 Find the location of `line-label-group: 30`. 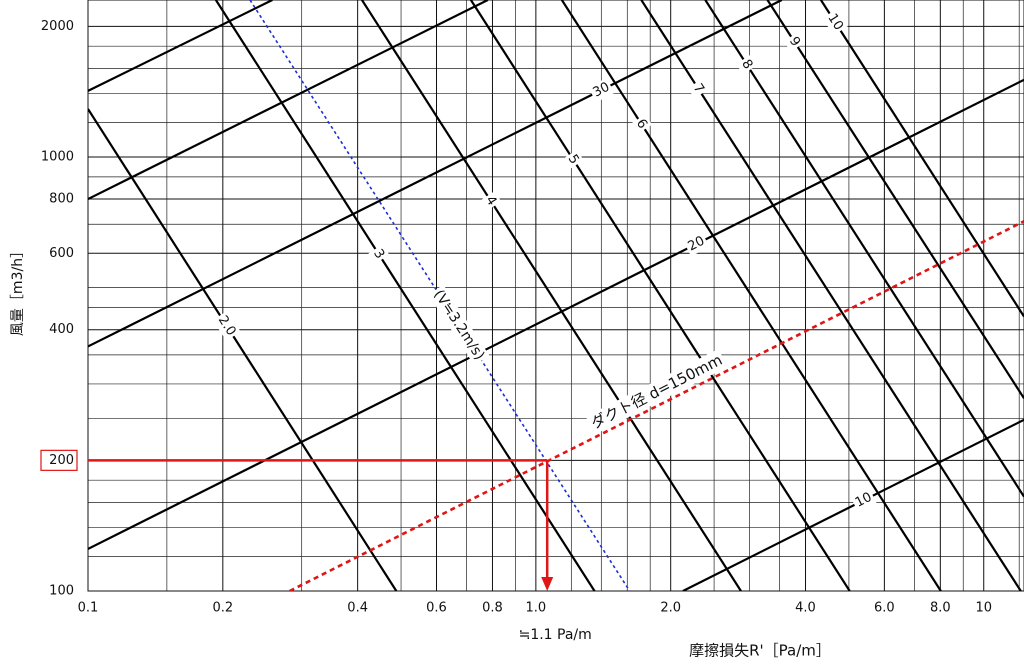

line-label-group: 30 is located at coordinates (601, 90).